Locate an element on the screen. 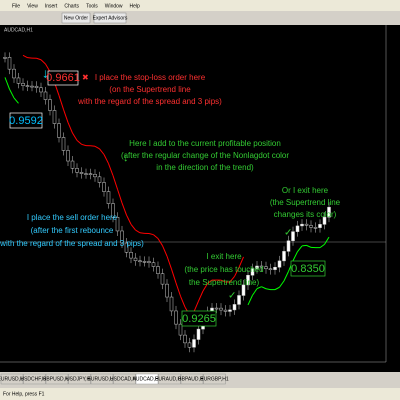 Image resolution: width=400 pixels, height=400 pixels. chart-symbol: AUDCAD,H1 is located at coordinates (18, 30).